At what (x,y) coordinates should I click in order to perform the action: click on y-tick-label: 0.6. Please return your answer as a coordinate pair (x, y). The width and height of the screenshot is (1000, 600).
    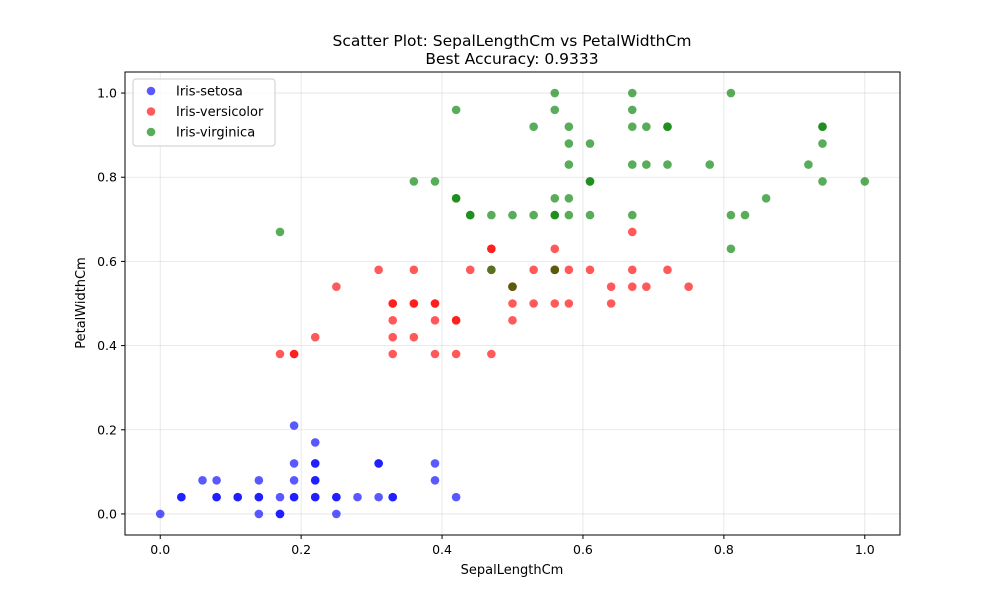
    Looking at the image, I should click on (107, 261).